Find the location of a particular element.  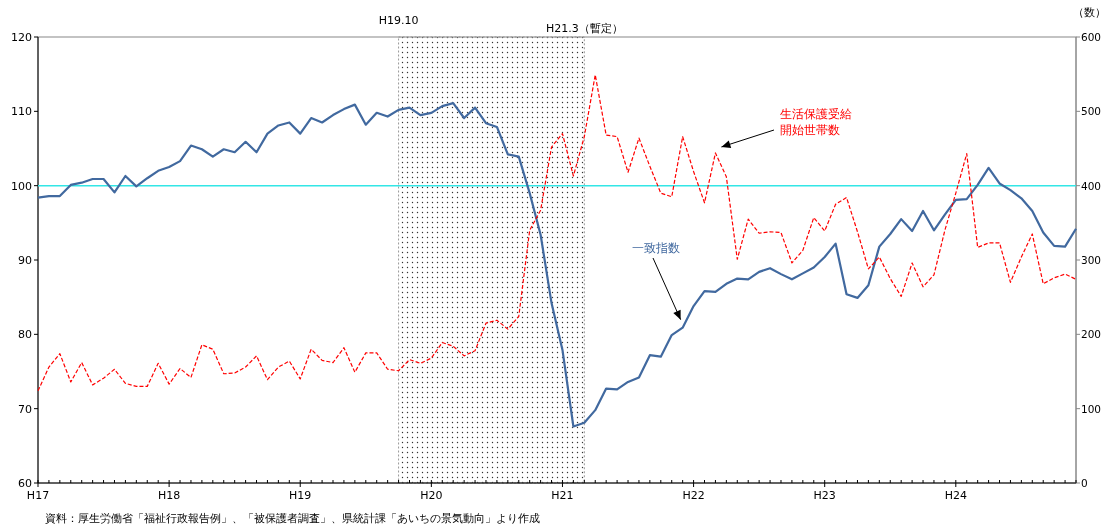

y-tick-label: 110 is located at coordinates (21, 112).